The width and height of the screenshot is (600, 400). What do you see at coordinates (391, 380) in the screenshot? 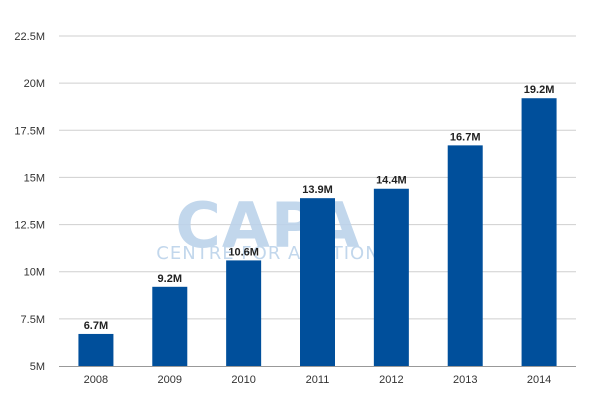
I see `x-tick-label: 2012` at bounding box center [391, 380].